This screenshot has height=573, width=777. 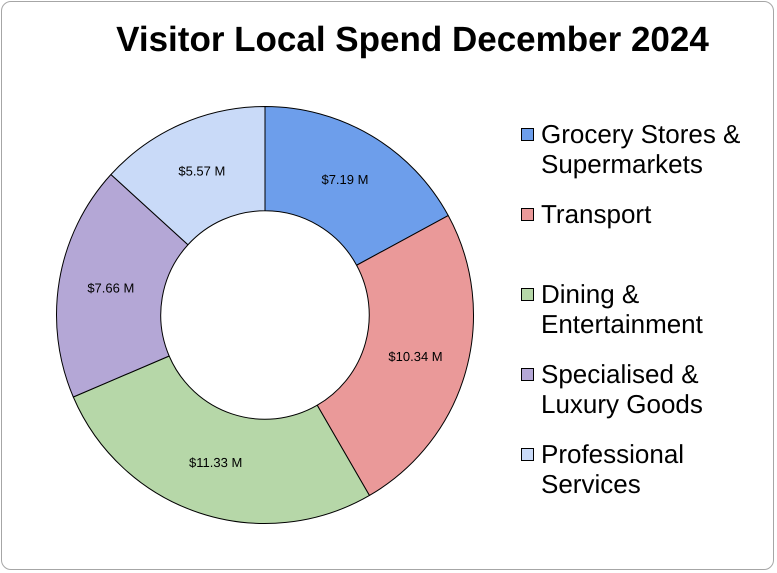 I want to click on data-label: $7.66 M, so click(x=110, y=288).